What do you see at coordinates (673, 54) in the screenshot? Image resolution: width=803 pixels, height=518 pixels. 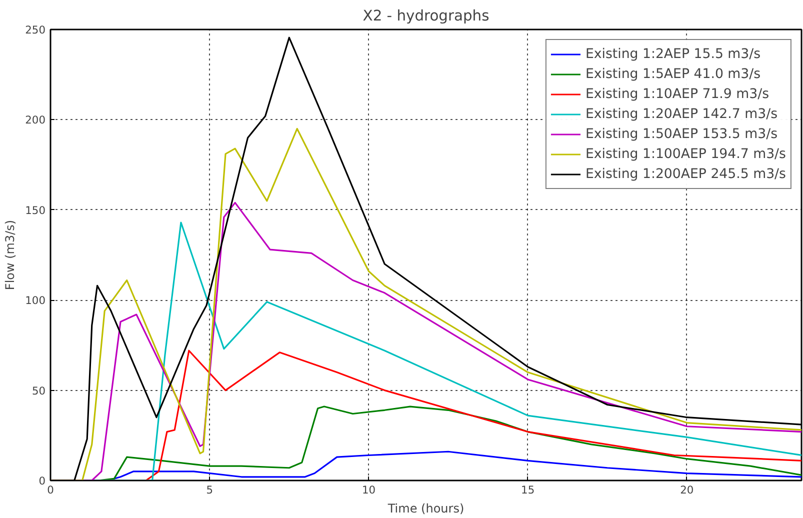 I see `legend-label: Existing 1:2AEP 15.5 m3/s` at bounding box center [673, 54].